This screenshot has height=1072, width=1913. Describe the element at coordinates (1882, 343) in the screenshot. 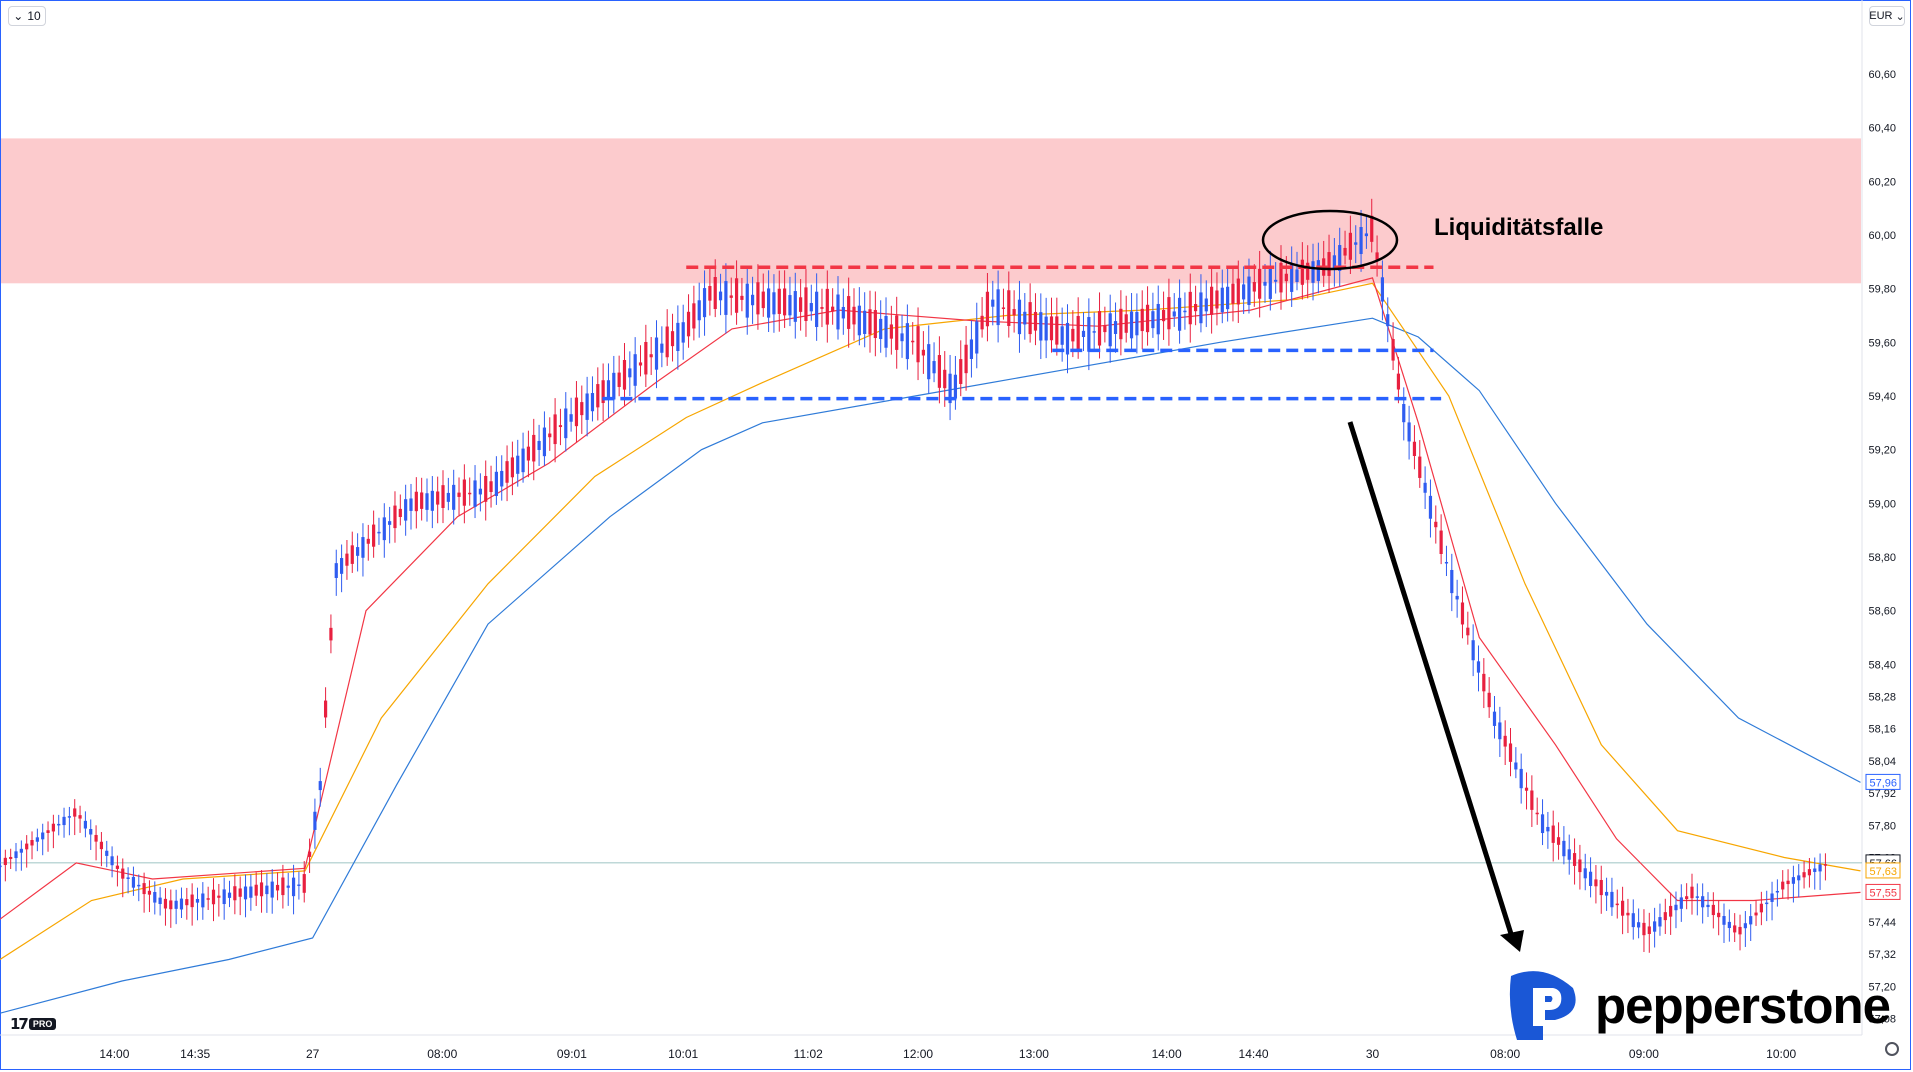

I see `y-tick-label: 59,60` at that location.